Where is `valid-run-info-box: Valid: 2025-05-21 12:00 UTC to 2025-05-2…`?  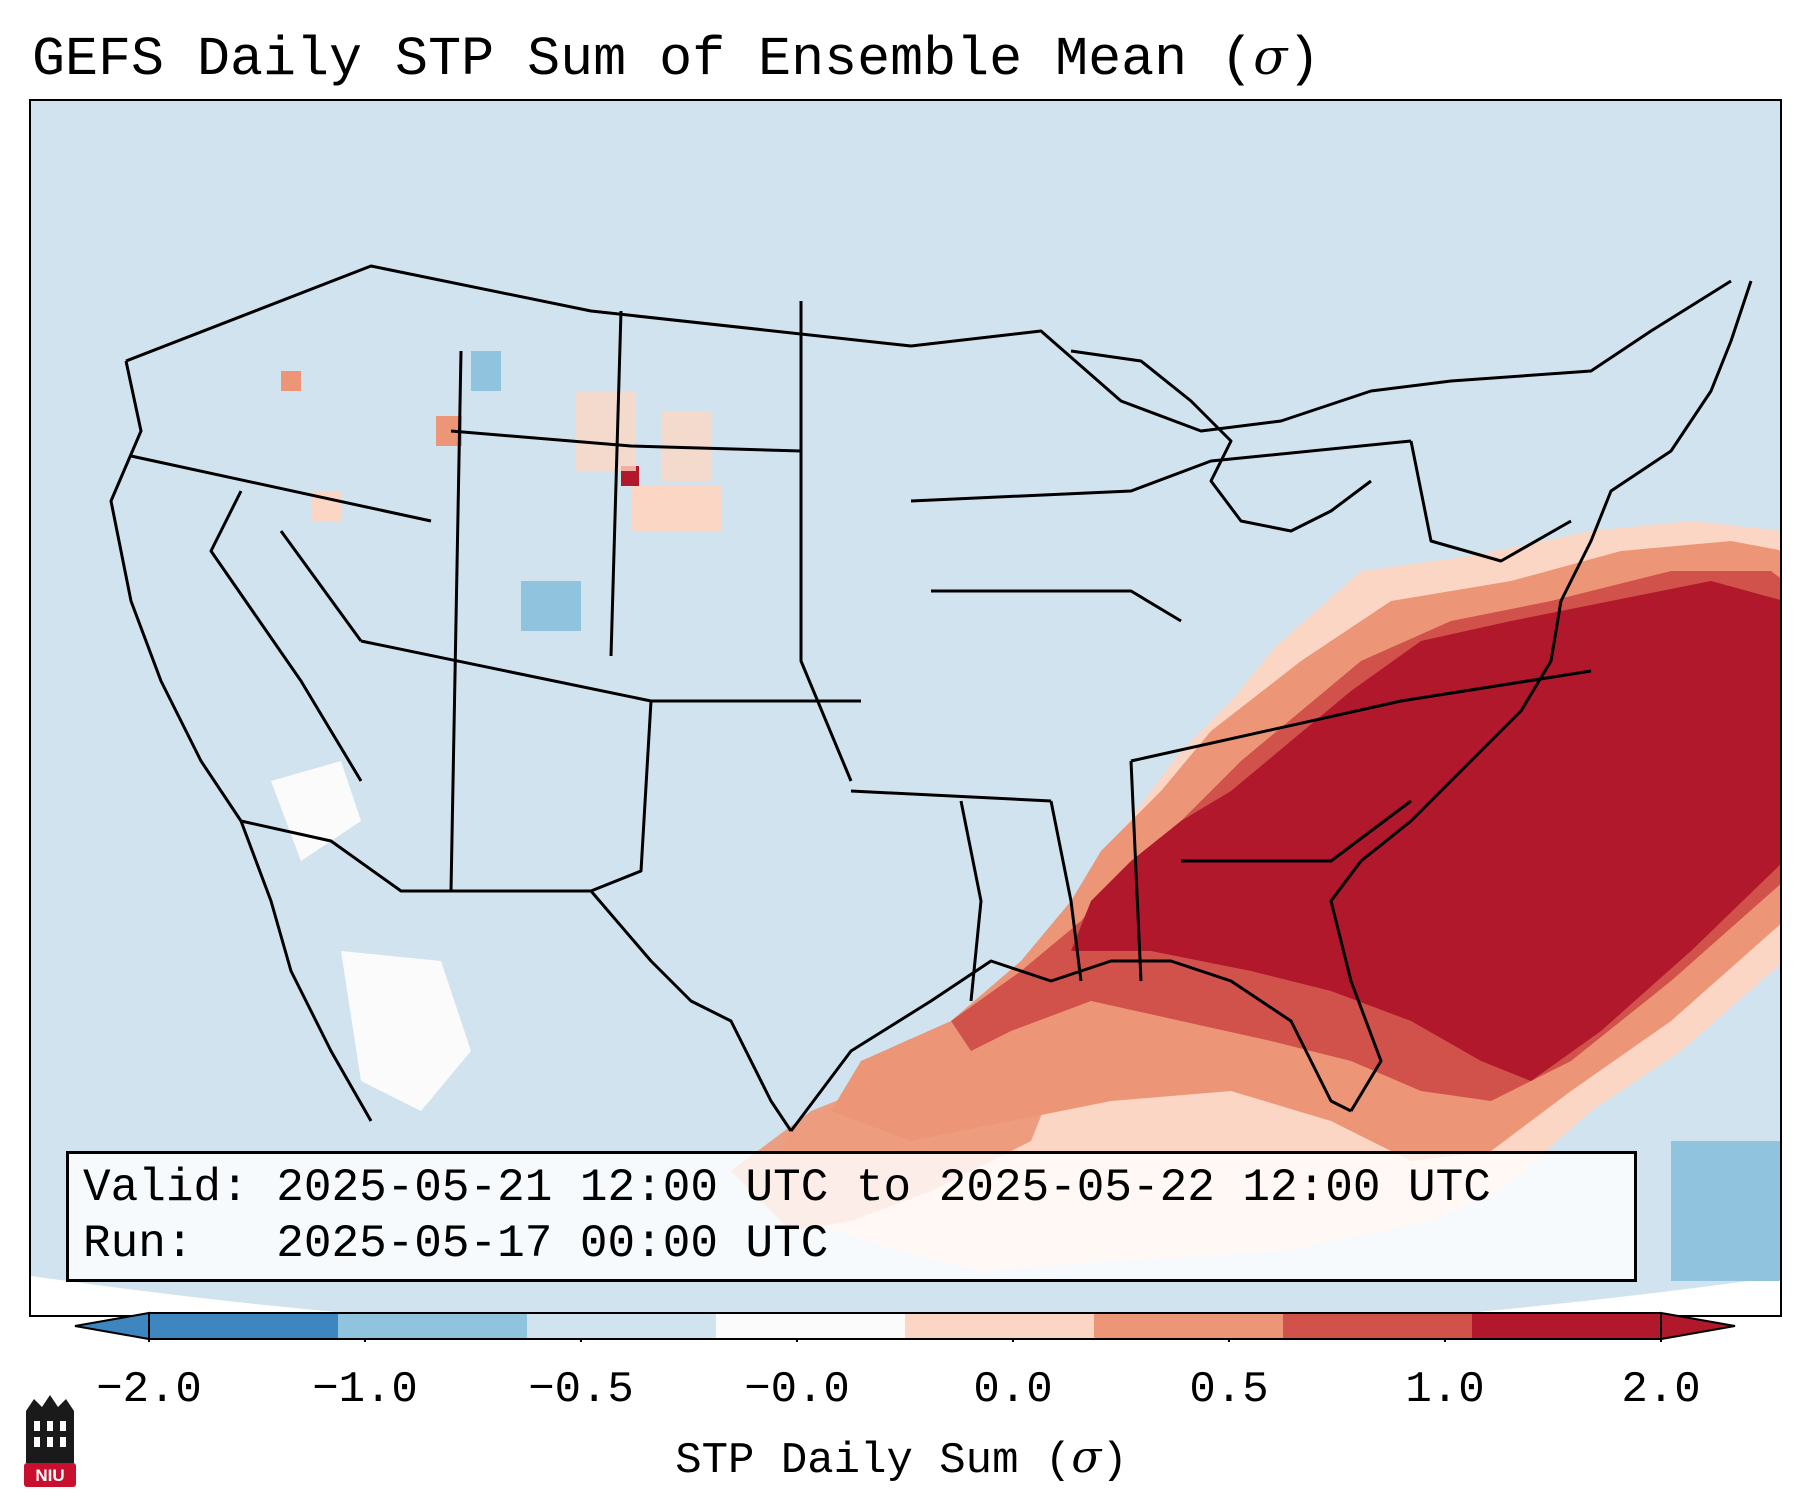
valid-run-info-box: Valid: 2025-05-21 12:00 UTC to 2025-05-2… is located at coordinates (851, 1216).